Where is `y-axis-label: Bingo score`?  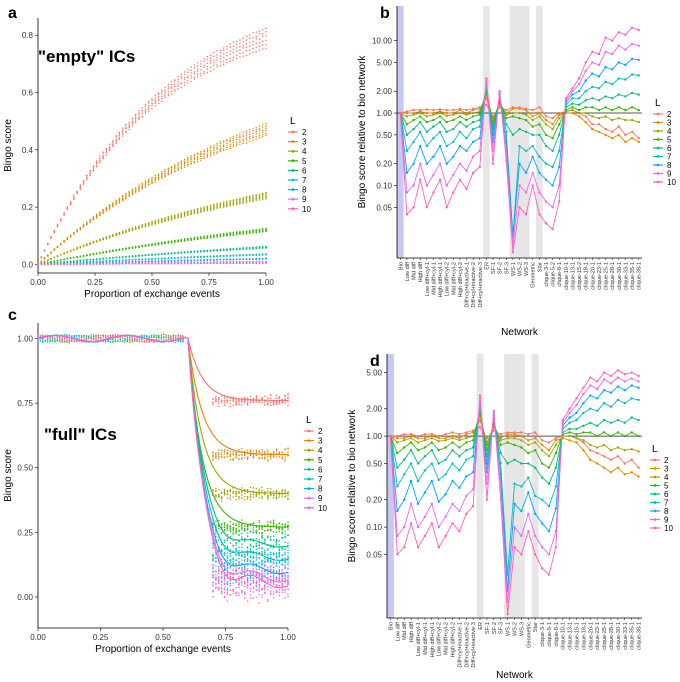 y-axis-label: Bingo score is located at coordinates (8, 145).